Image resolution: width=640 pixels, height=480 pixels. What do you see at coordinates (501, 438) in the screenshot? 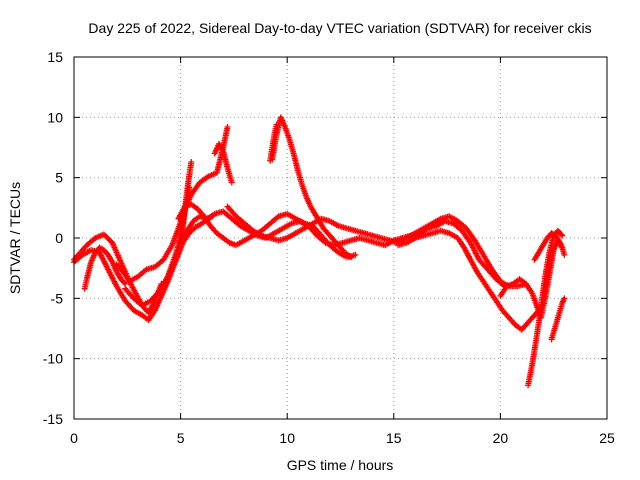
I see `x-tick-label: 20` at bounding box center [501, 438].